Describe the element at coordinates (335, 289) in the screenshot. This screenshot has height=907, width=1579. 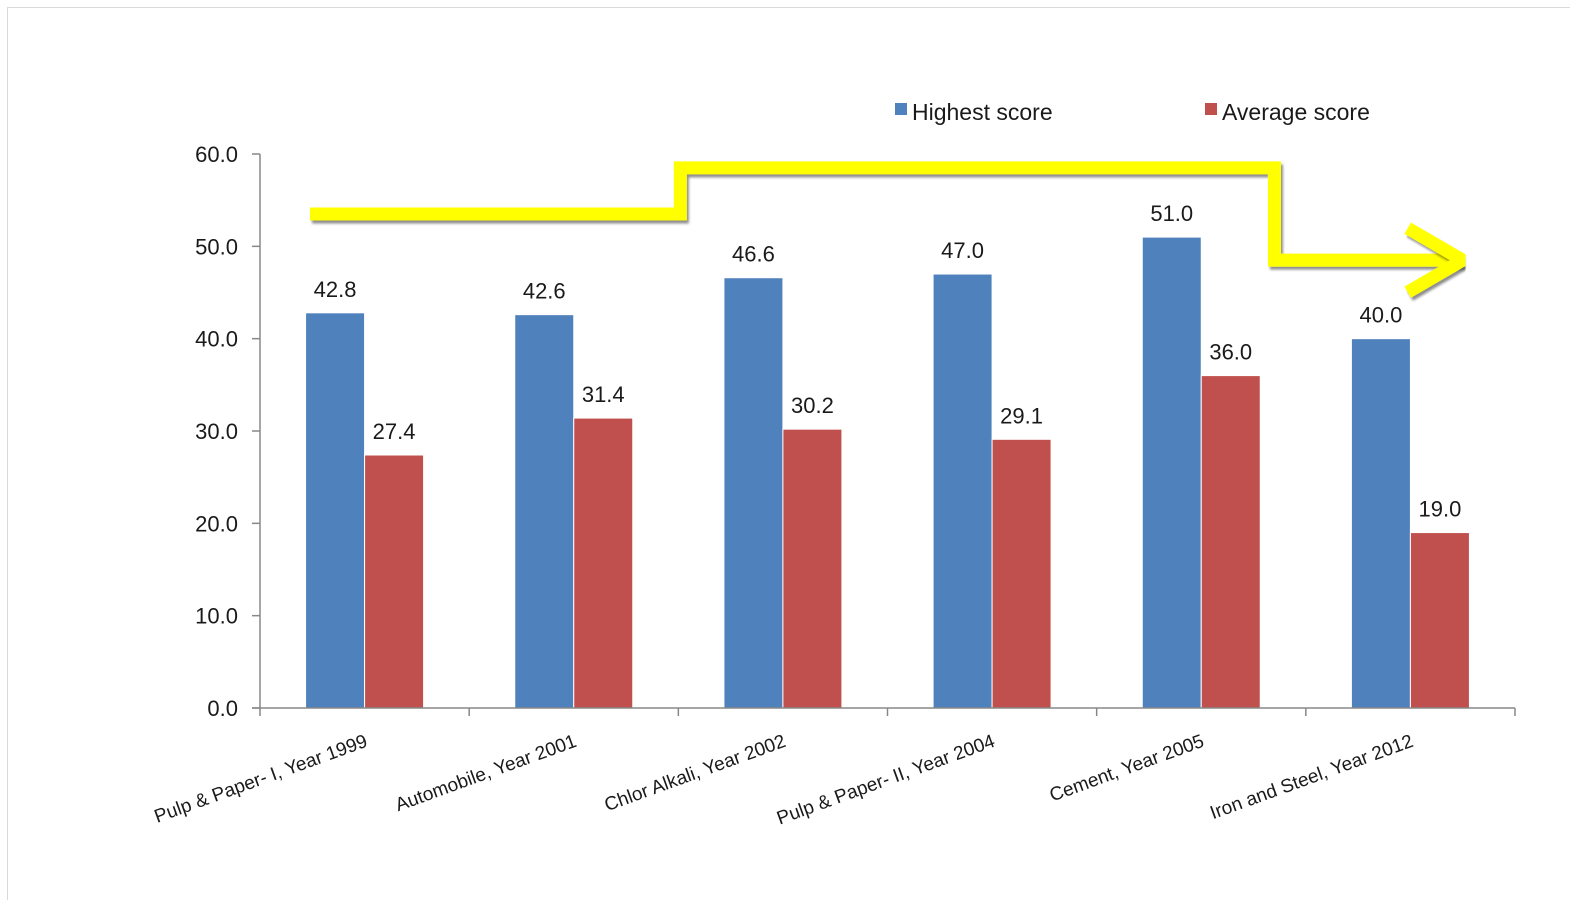
I see `data-label-highest-0: 42.8` at that location.